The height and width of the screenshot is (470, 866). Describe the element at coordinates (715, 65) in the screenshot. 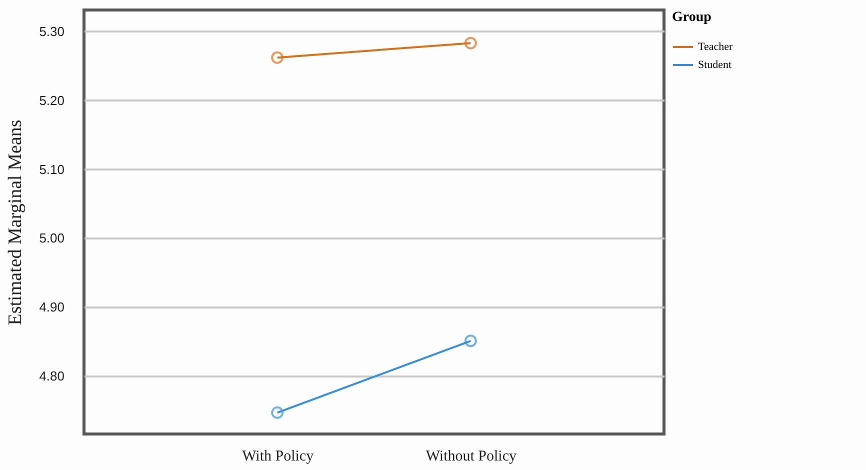

I see `legend-label: Student` at that location.